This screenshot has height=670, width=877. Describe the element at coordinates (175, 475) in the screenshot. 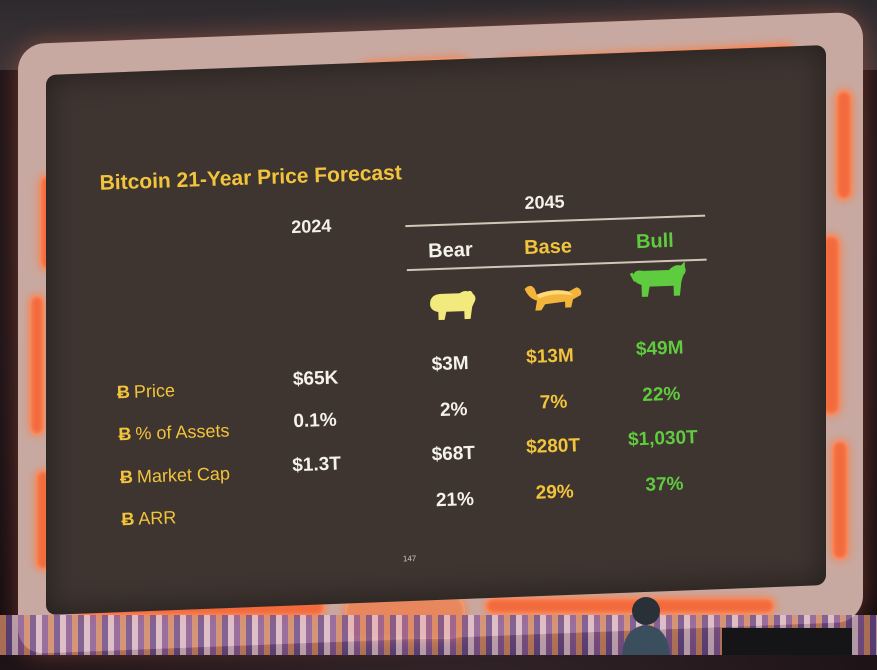

I see `row-label-market-cap: Ƀ Market Cap` at that location.